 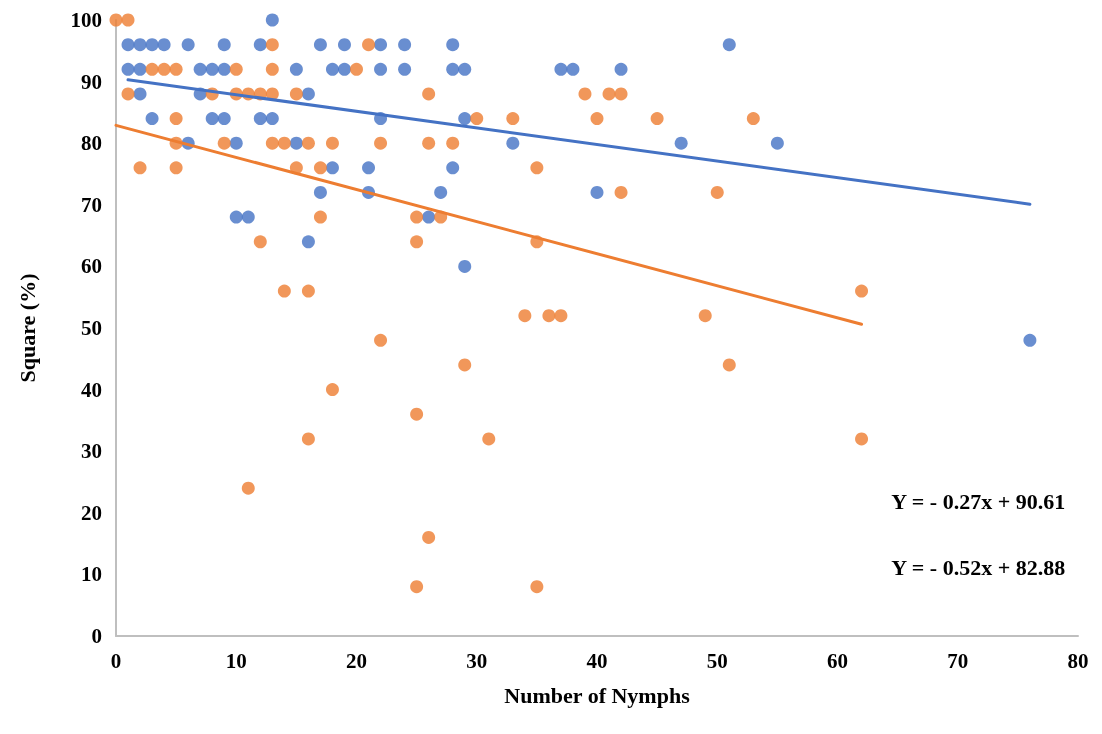 I want to click on y-tick-label: 90, so click(x=91, y=81).